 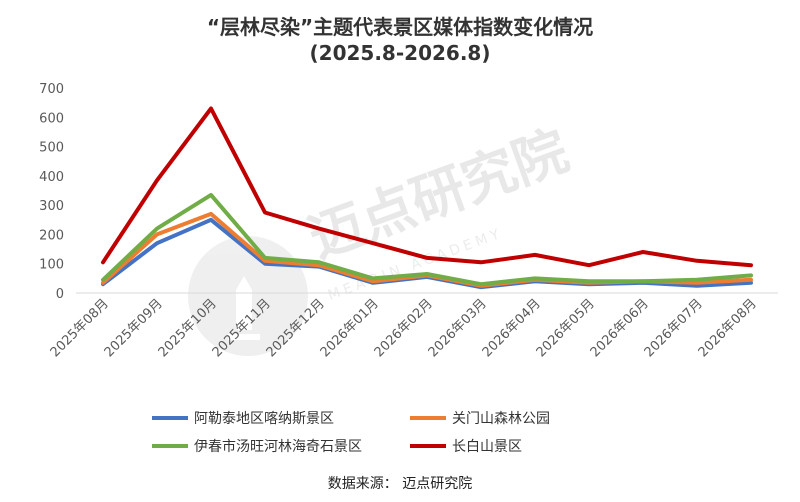 What do you see at coordinates (51, 235) in the screenshot?
I see `y-tick-label: 200` at bounding box center [51, 235].